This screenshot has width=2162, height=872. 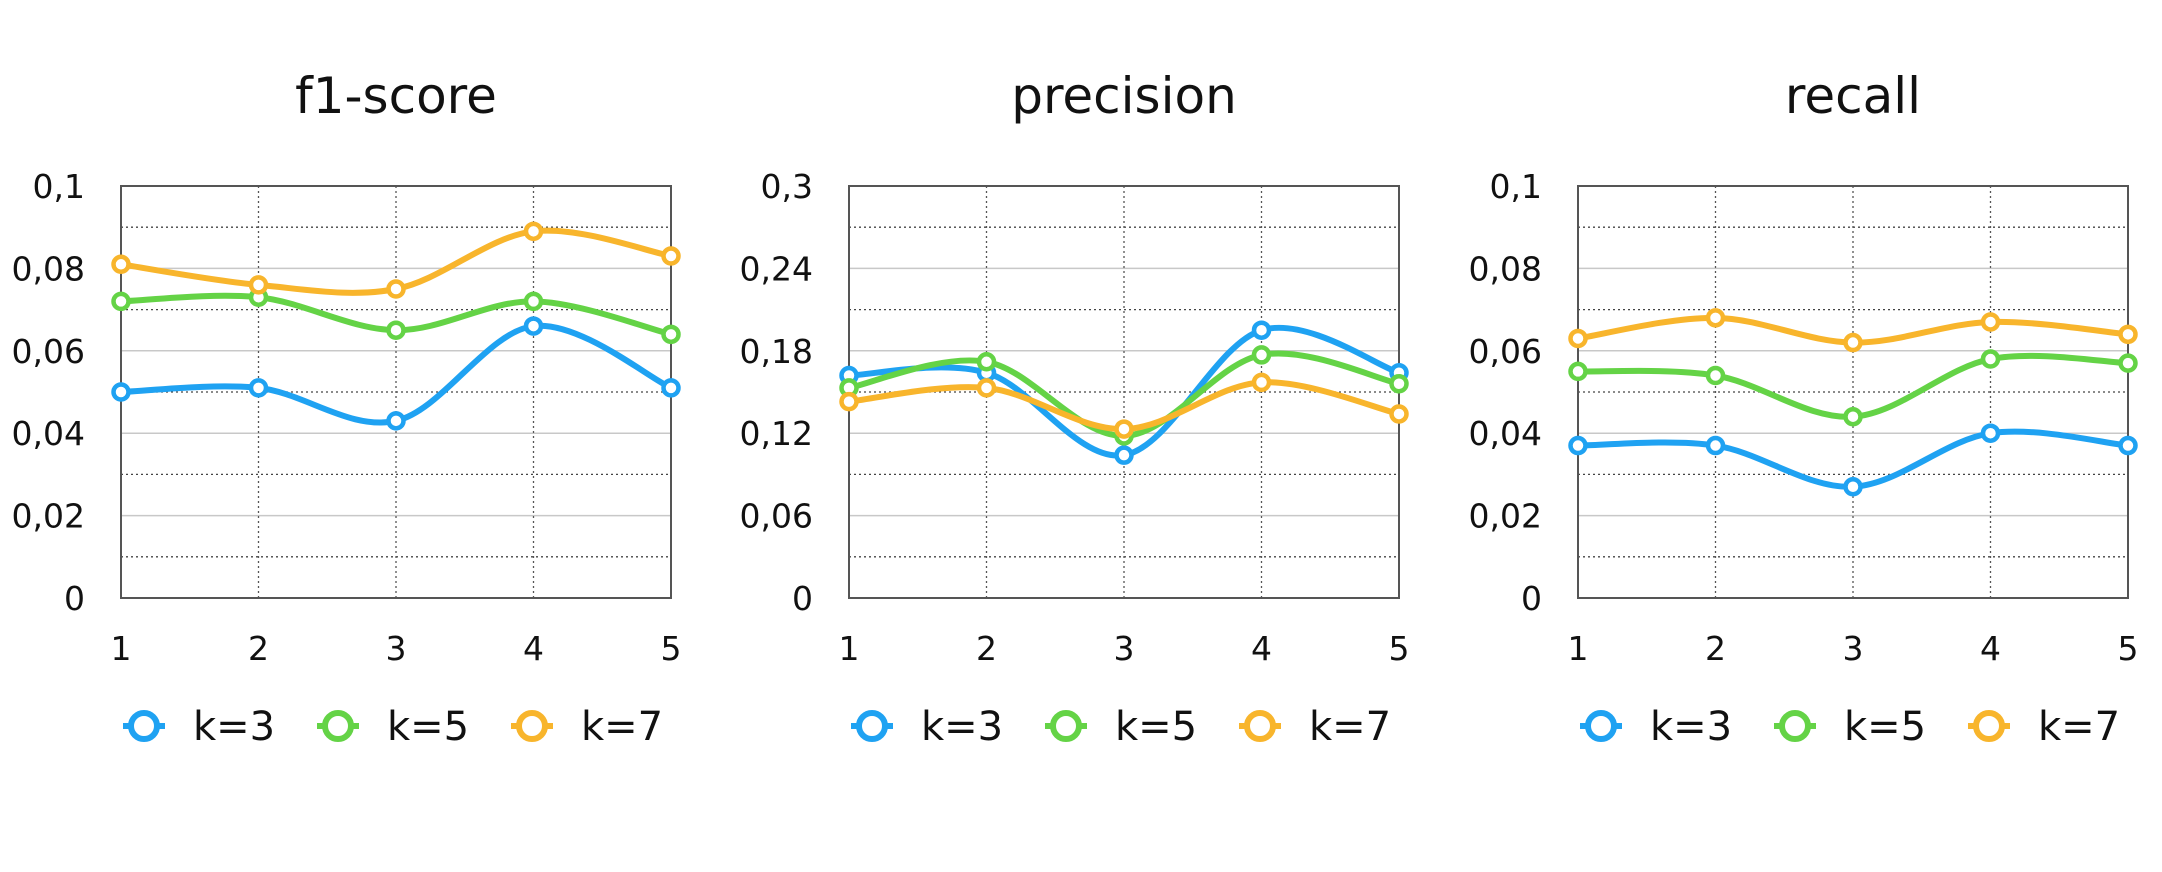 What do you see at coordinates (776, 351) in the screenshot?
I see `y-tick-label: 0,18` at bounding box center [776, 351].